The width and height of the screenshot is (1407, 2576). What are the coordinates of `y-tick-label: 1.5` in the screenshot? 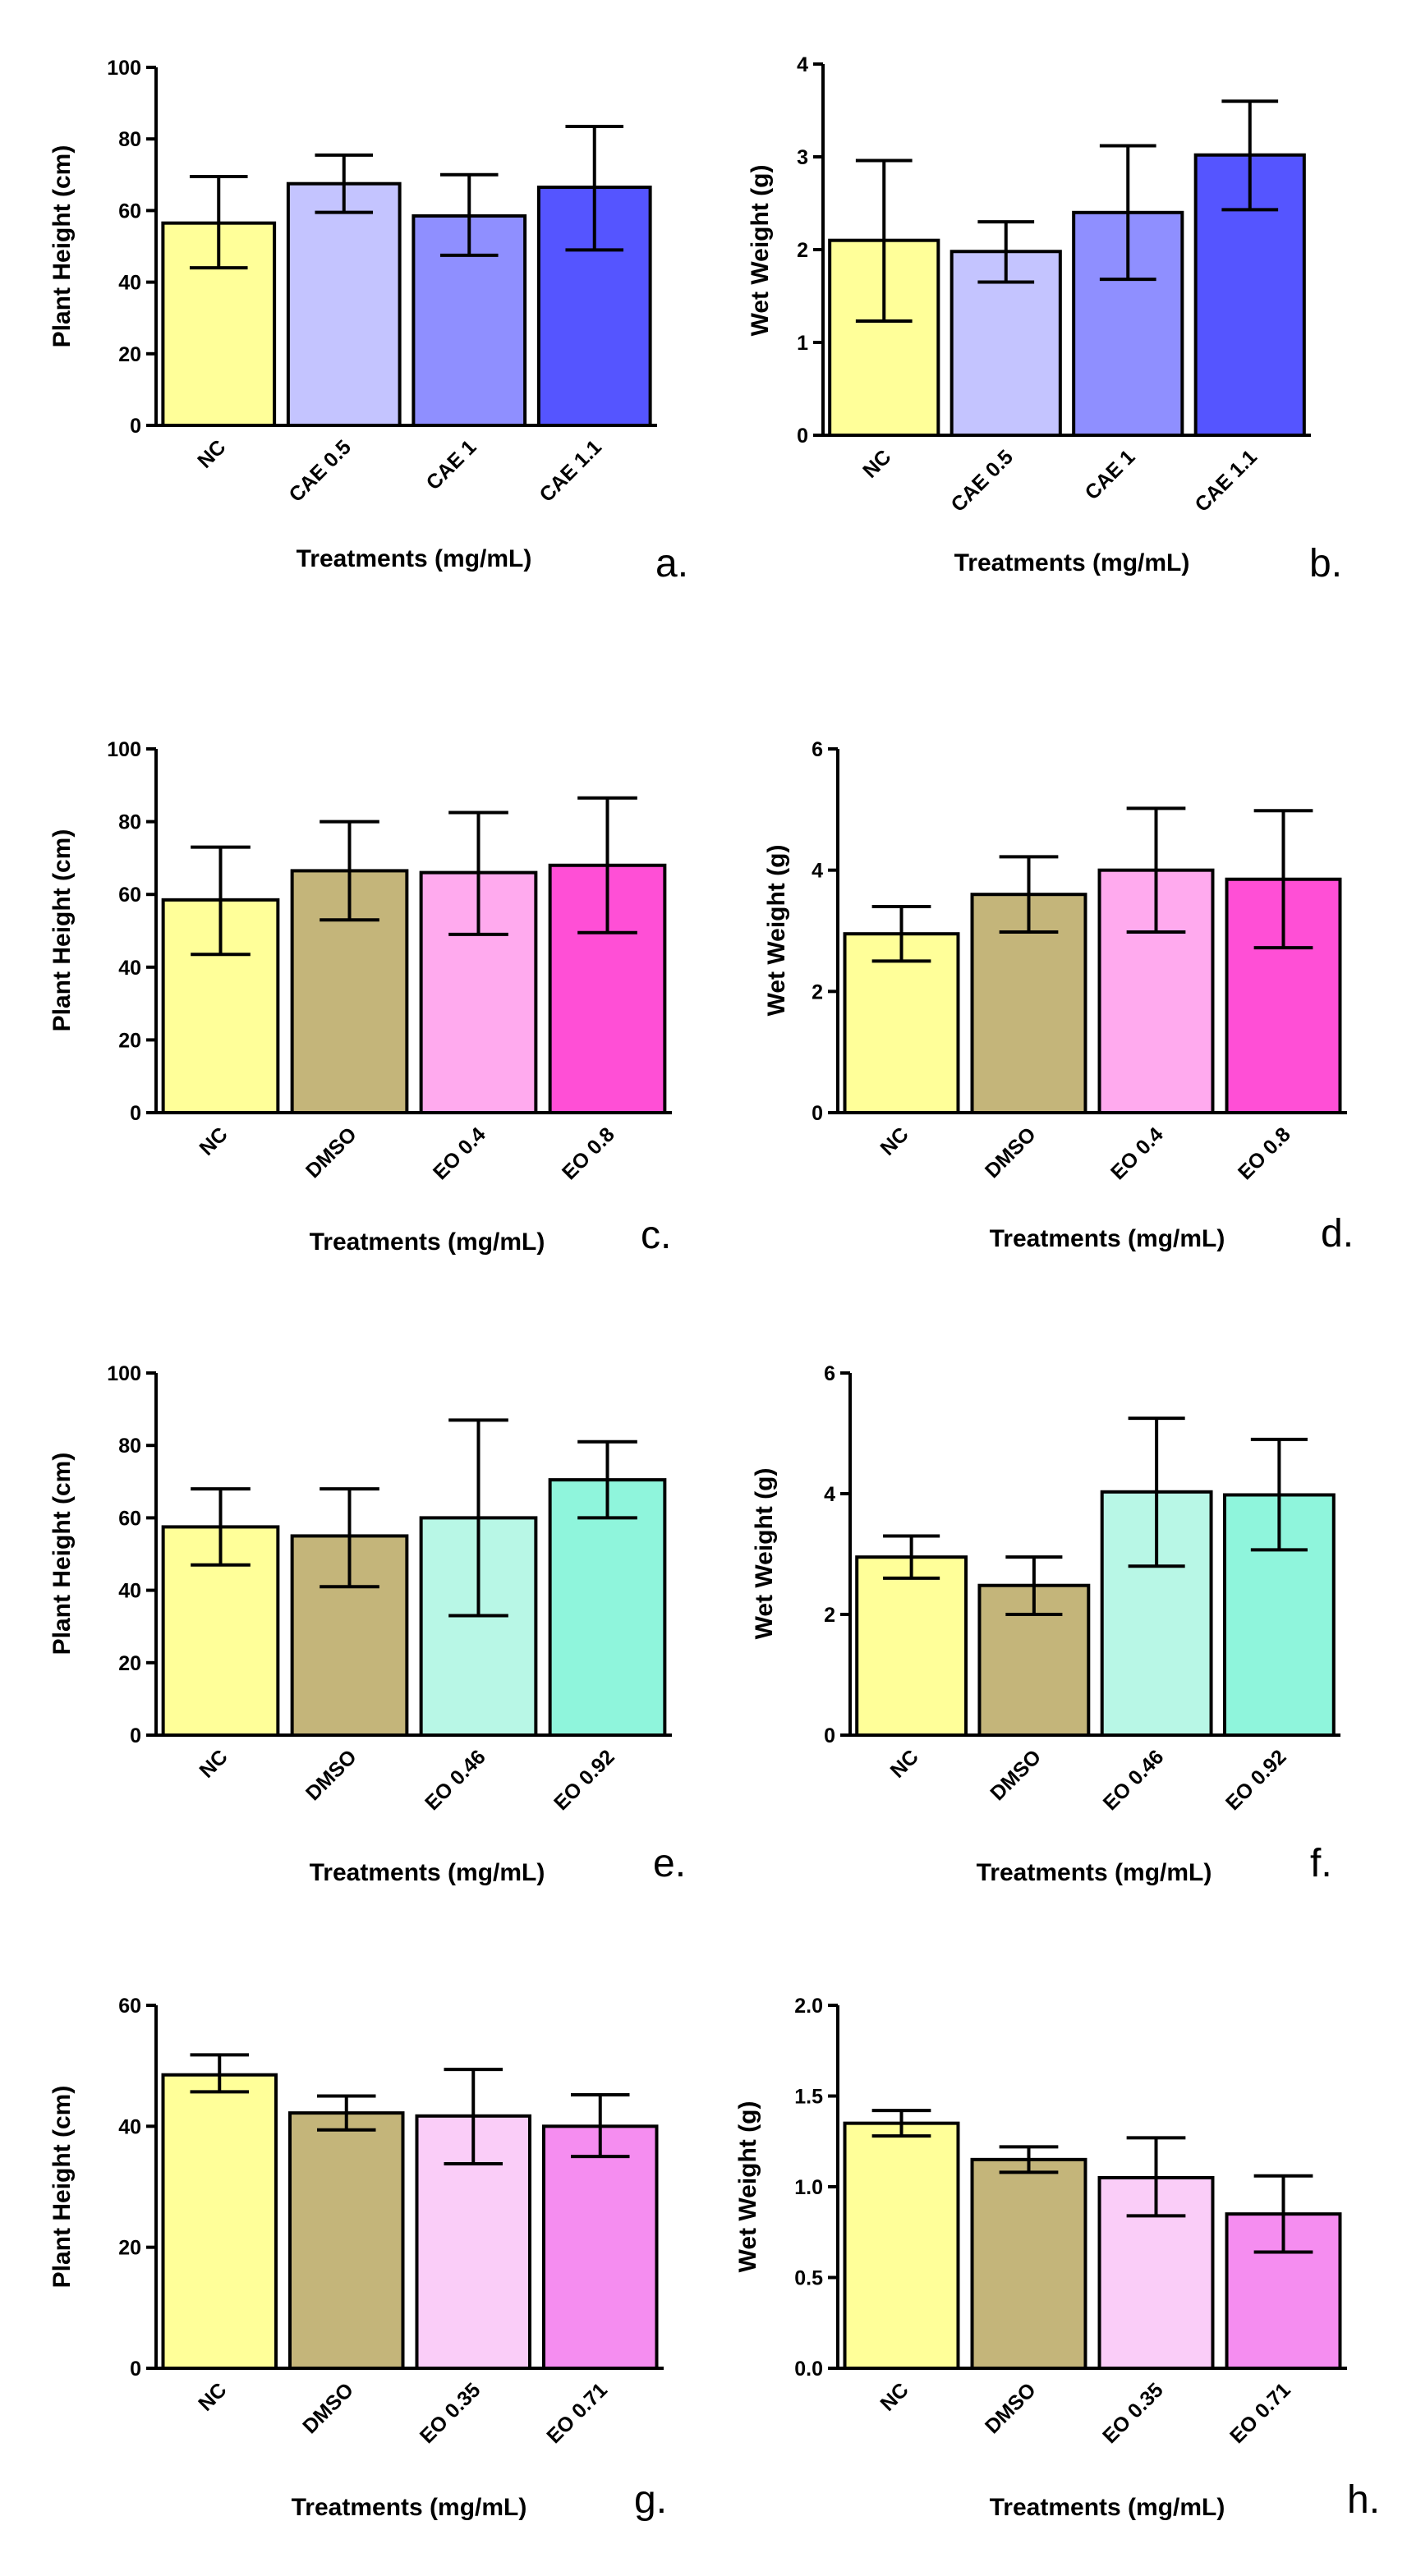 It's located at (808, 2097).